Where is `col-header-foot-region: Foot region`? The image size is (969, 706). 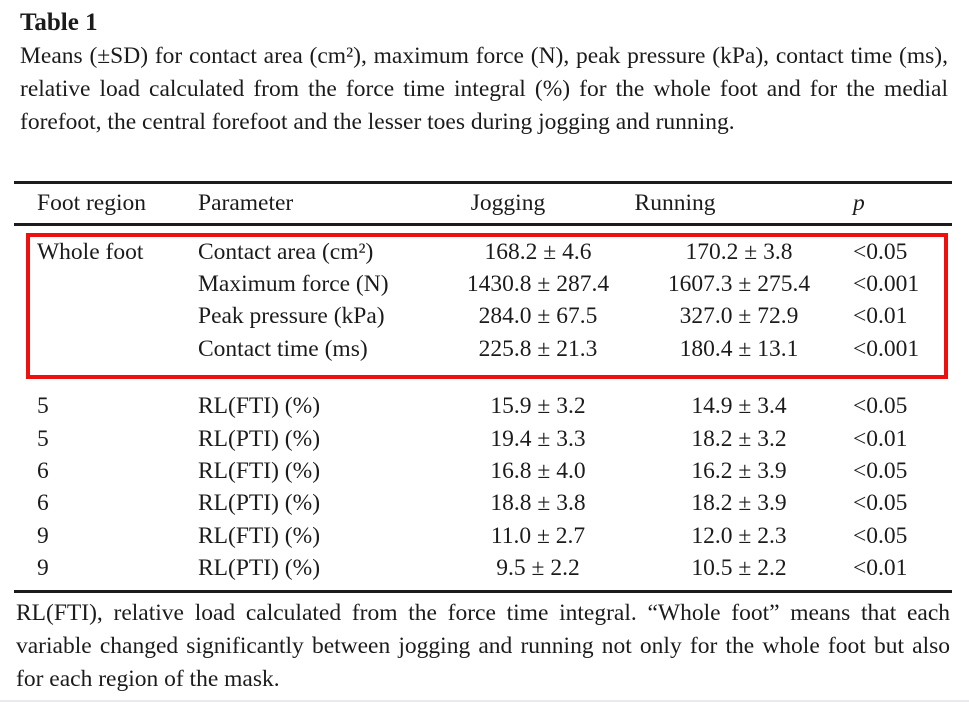 col-header-foot-region: Foot region is located at coordinates (92, 203).